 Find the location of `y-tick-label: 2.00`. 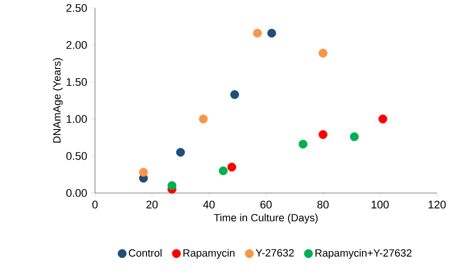

y-tick-label: 2.00 is located at coordinates (76, 45).